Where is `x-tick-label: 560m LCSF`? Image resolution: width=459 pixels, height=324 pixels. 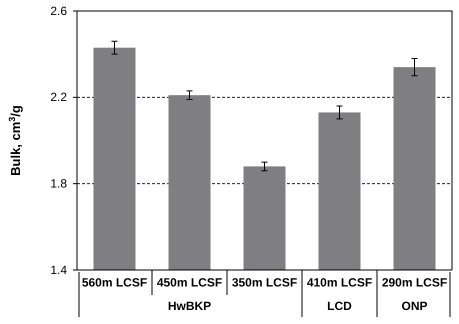 x-tick-label: 560m LCSF is located at coordinates (115, 283).